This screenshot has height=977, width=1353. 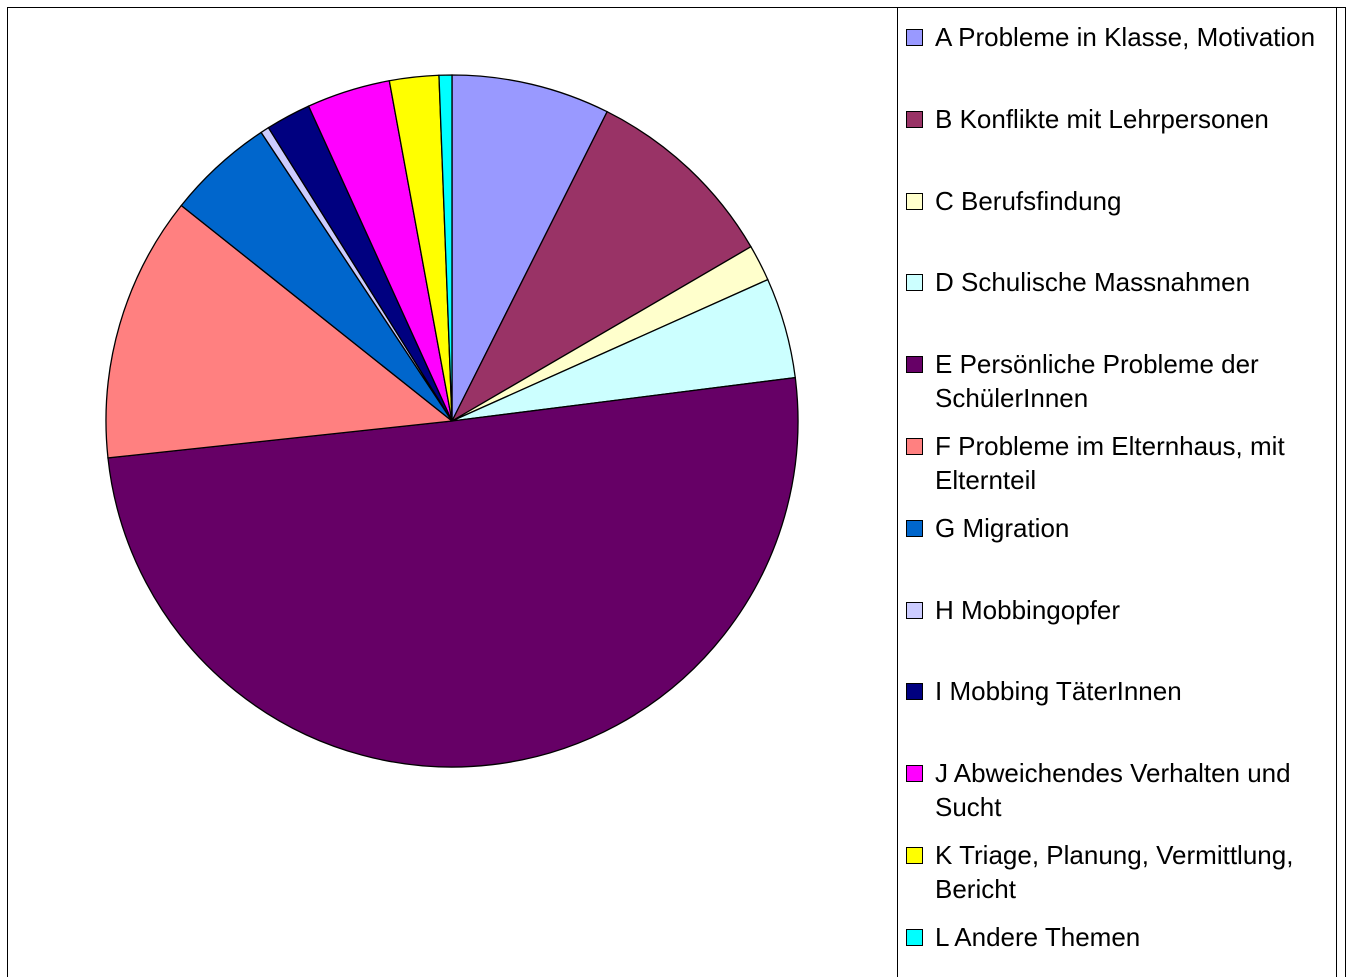 I want to click on legend-label: F Probleme im Elternhaus, mit Elternteil, so click(x=1110, y=463).